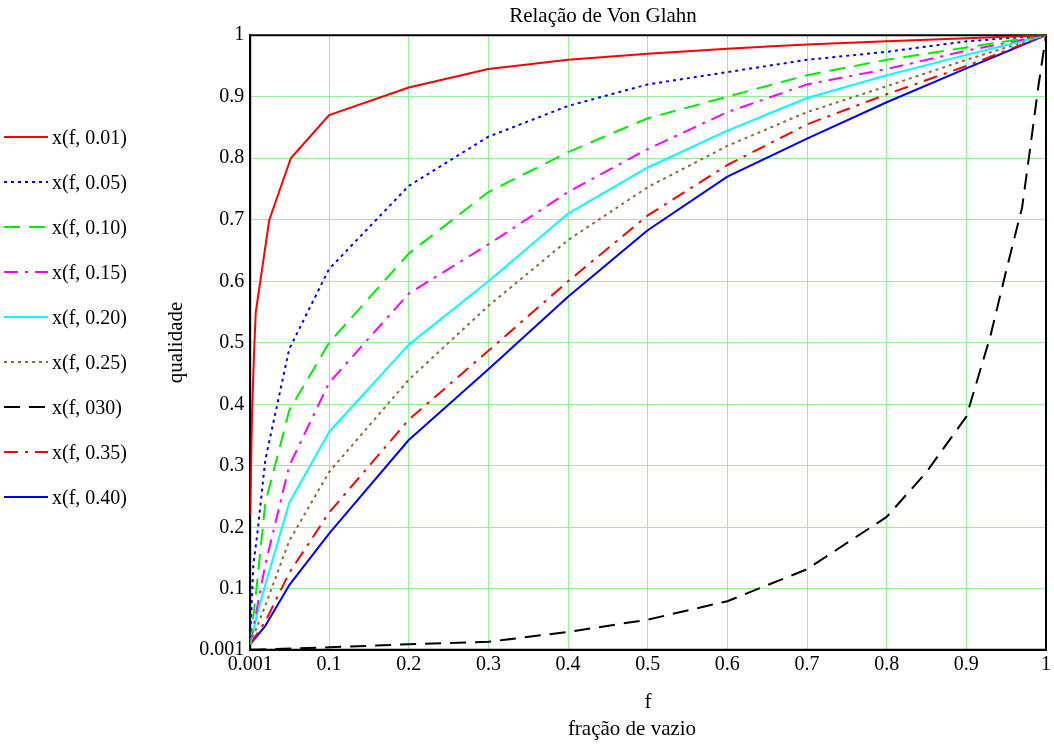 The image size is (1054, 749). I want to click on y-tick-label: 0.2, so click(232, 525).